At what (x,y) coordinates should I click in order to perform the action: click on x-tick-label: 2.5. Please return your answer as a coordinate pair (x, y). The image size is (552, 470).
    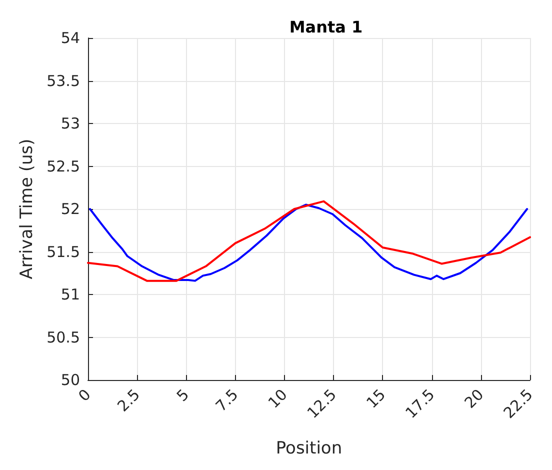
    Looking at the image, I should click on (129, 401).